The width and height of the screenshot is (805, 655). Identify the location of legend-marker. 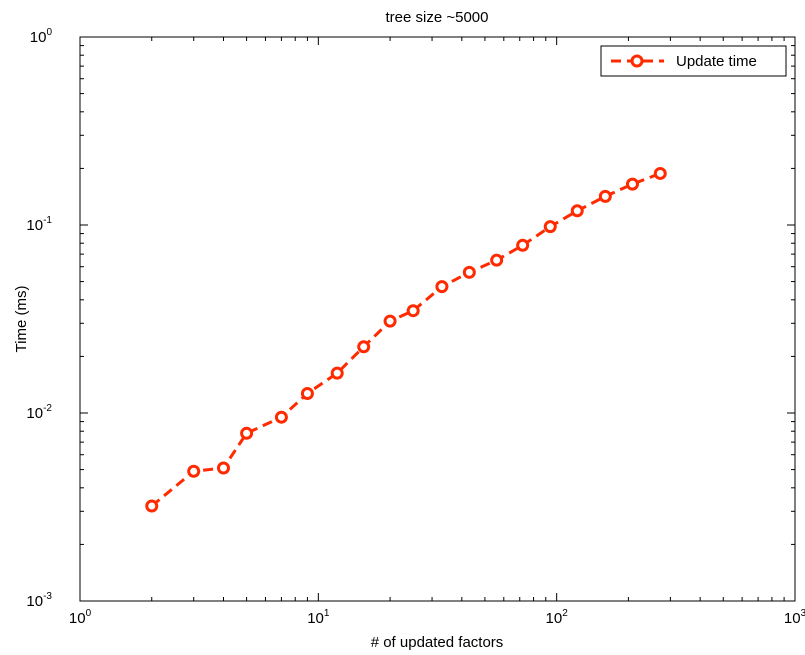
(637, 61).